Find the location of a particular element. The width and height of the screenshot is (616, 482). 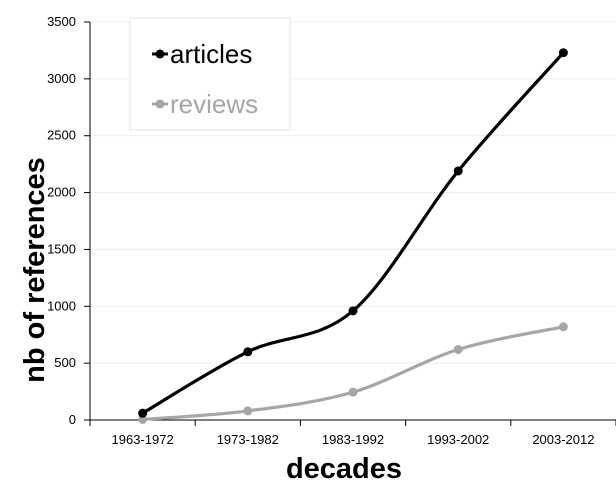

legend: articles reviews is located at coordinates (210, 74).